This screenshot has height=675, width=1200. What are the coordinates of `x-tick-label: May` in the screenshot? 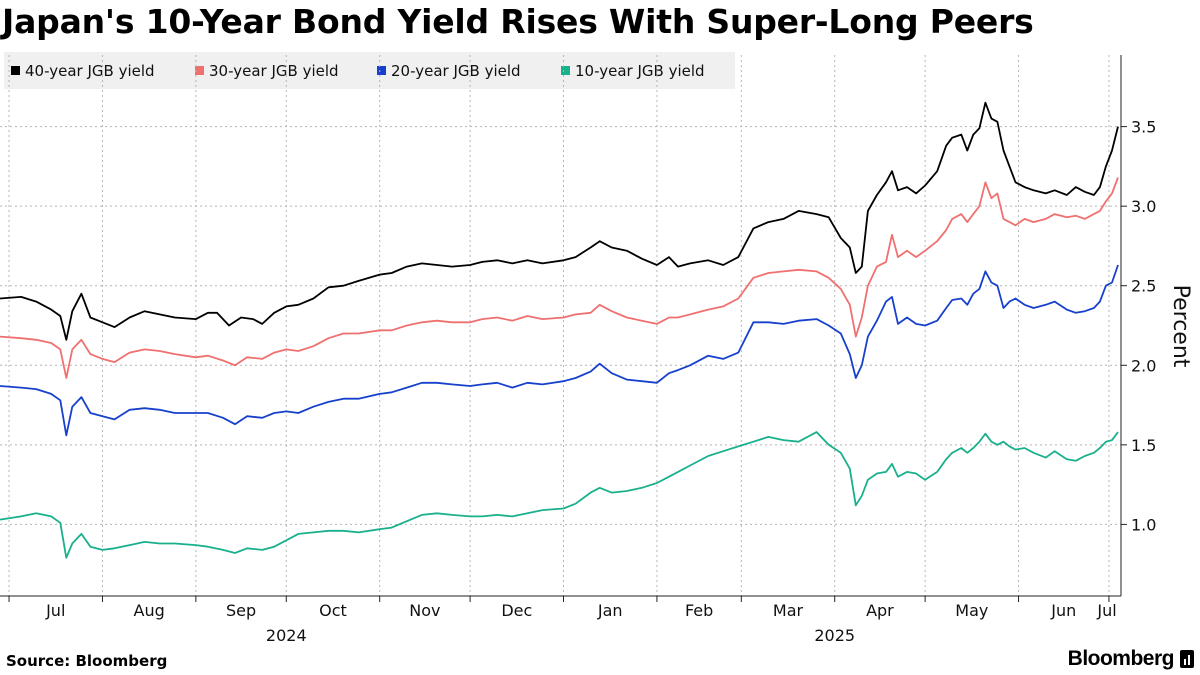 It's located at (971, 610).